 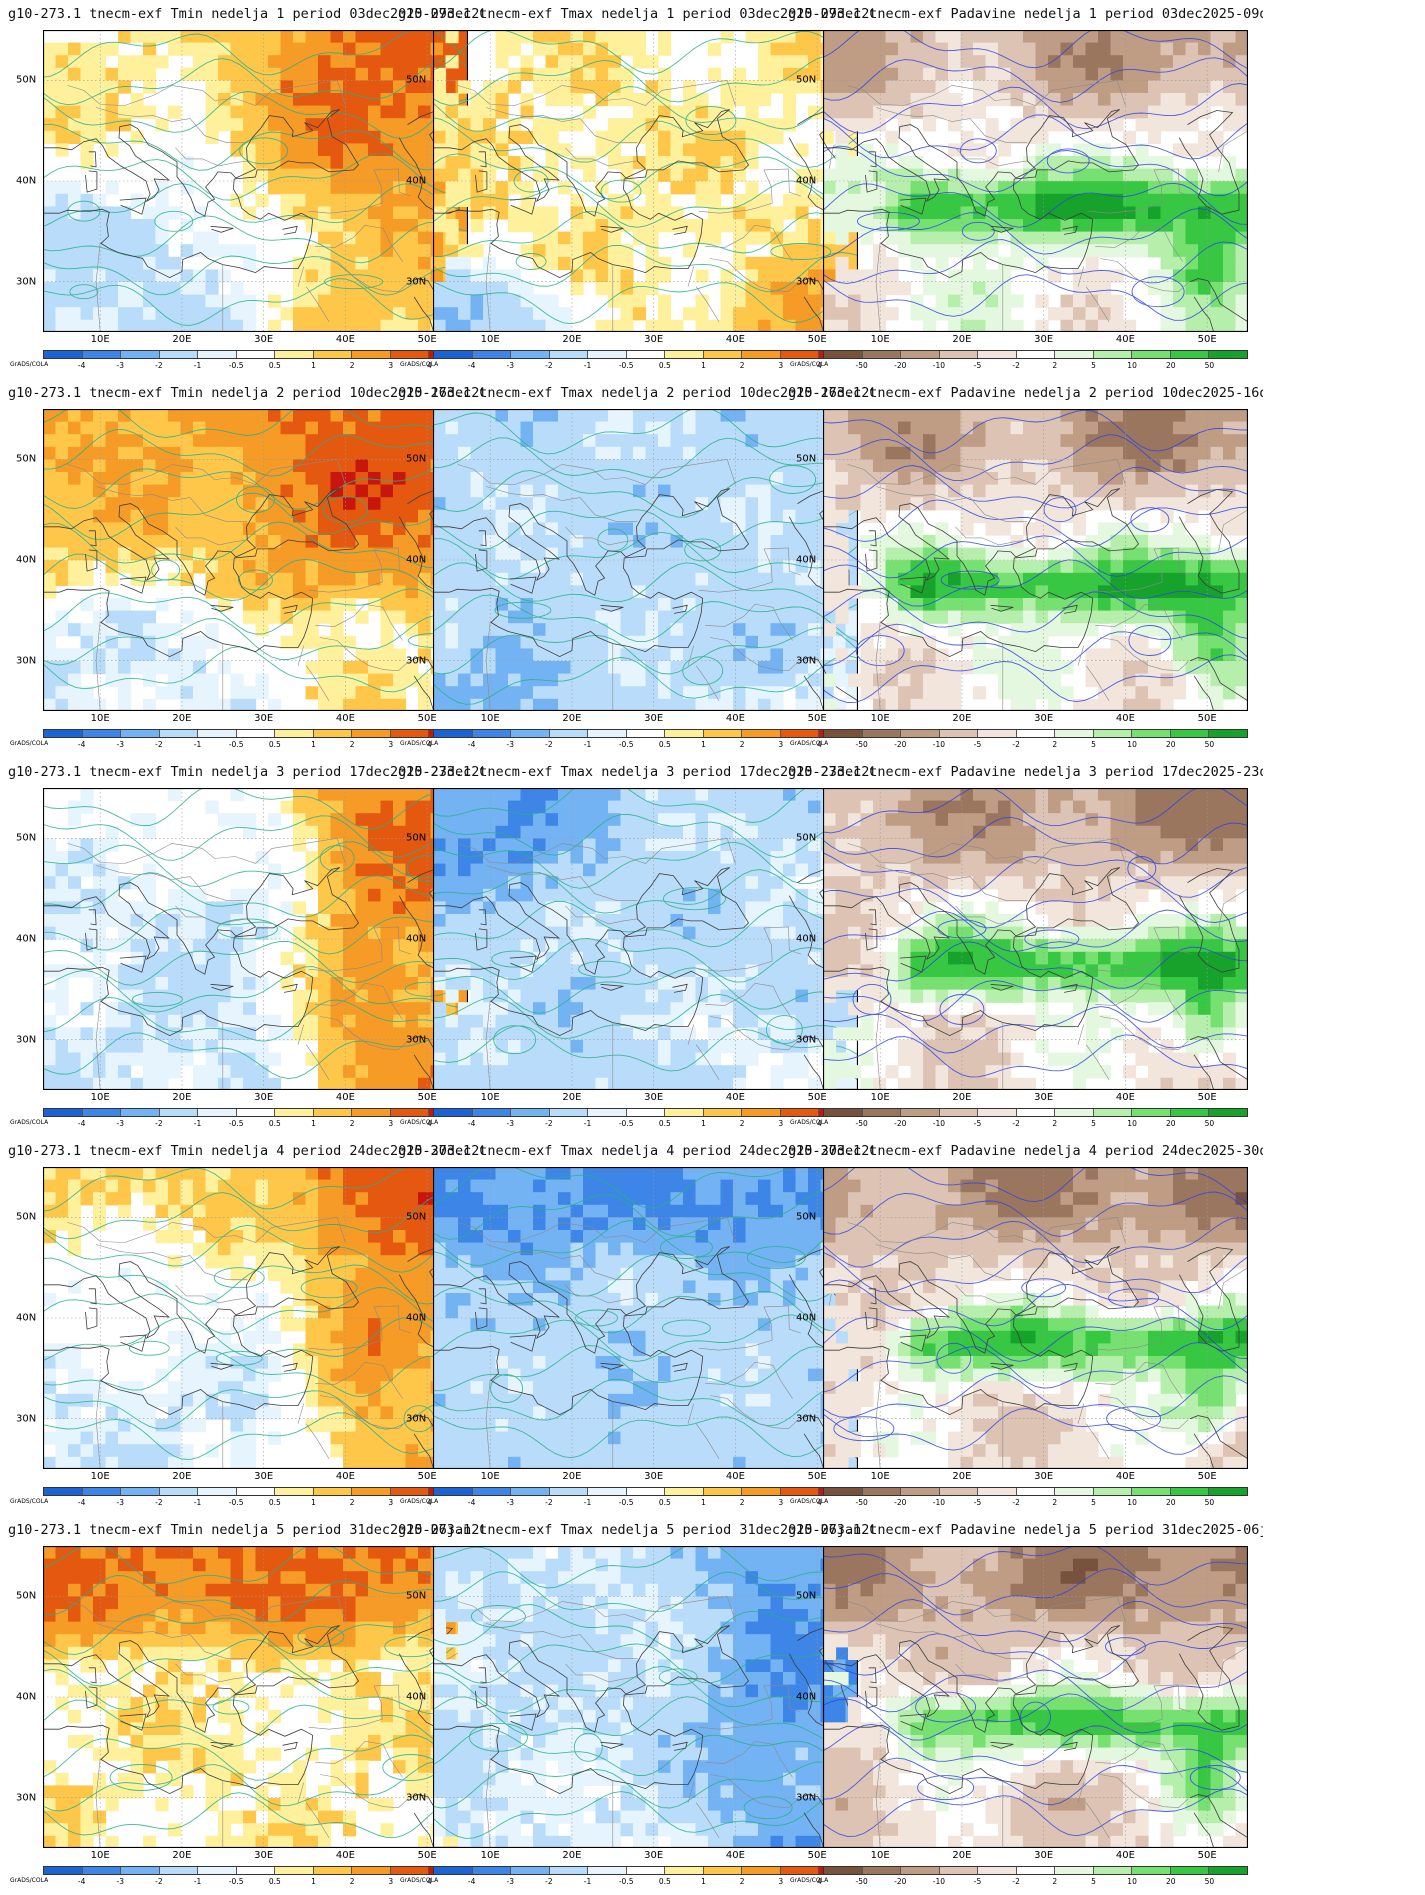 I want to click on coastline, so click(x=1035, y=599).